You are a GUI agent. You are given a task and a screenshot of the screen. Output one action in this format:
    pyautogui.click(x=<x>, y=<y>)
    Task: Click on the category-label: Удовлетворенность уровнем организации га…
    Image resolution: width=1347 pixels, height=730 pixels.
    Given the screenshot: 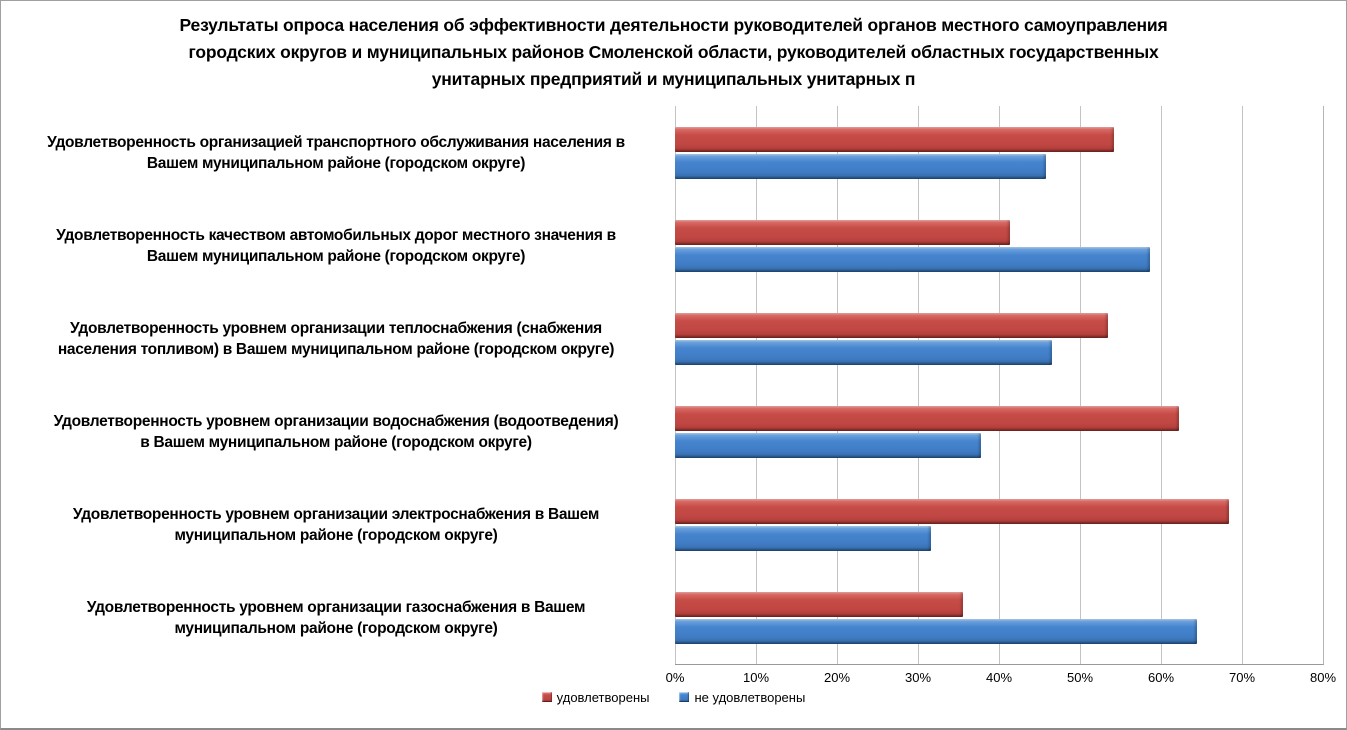 What is the action you would take?
    pyautogui.click(x=336, y=617)
    